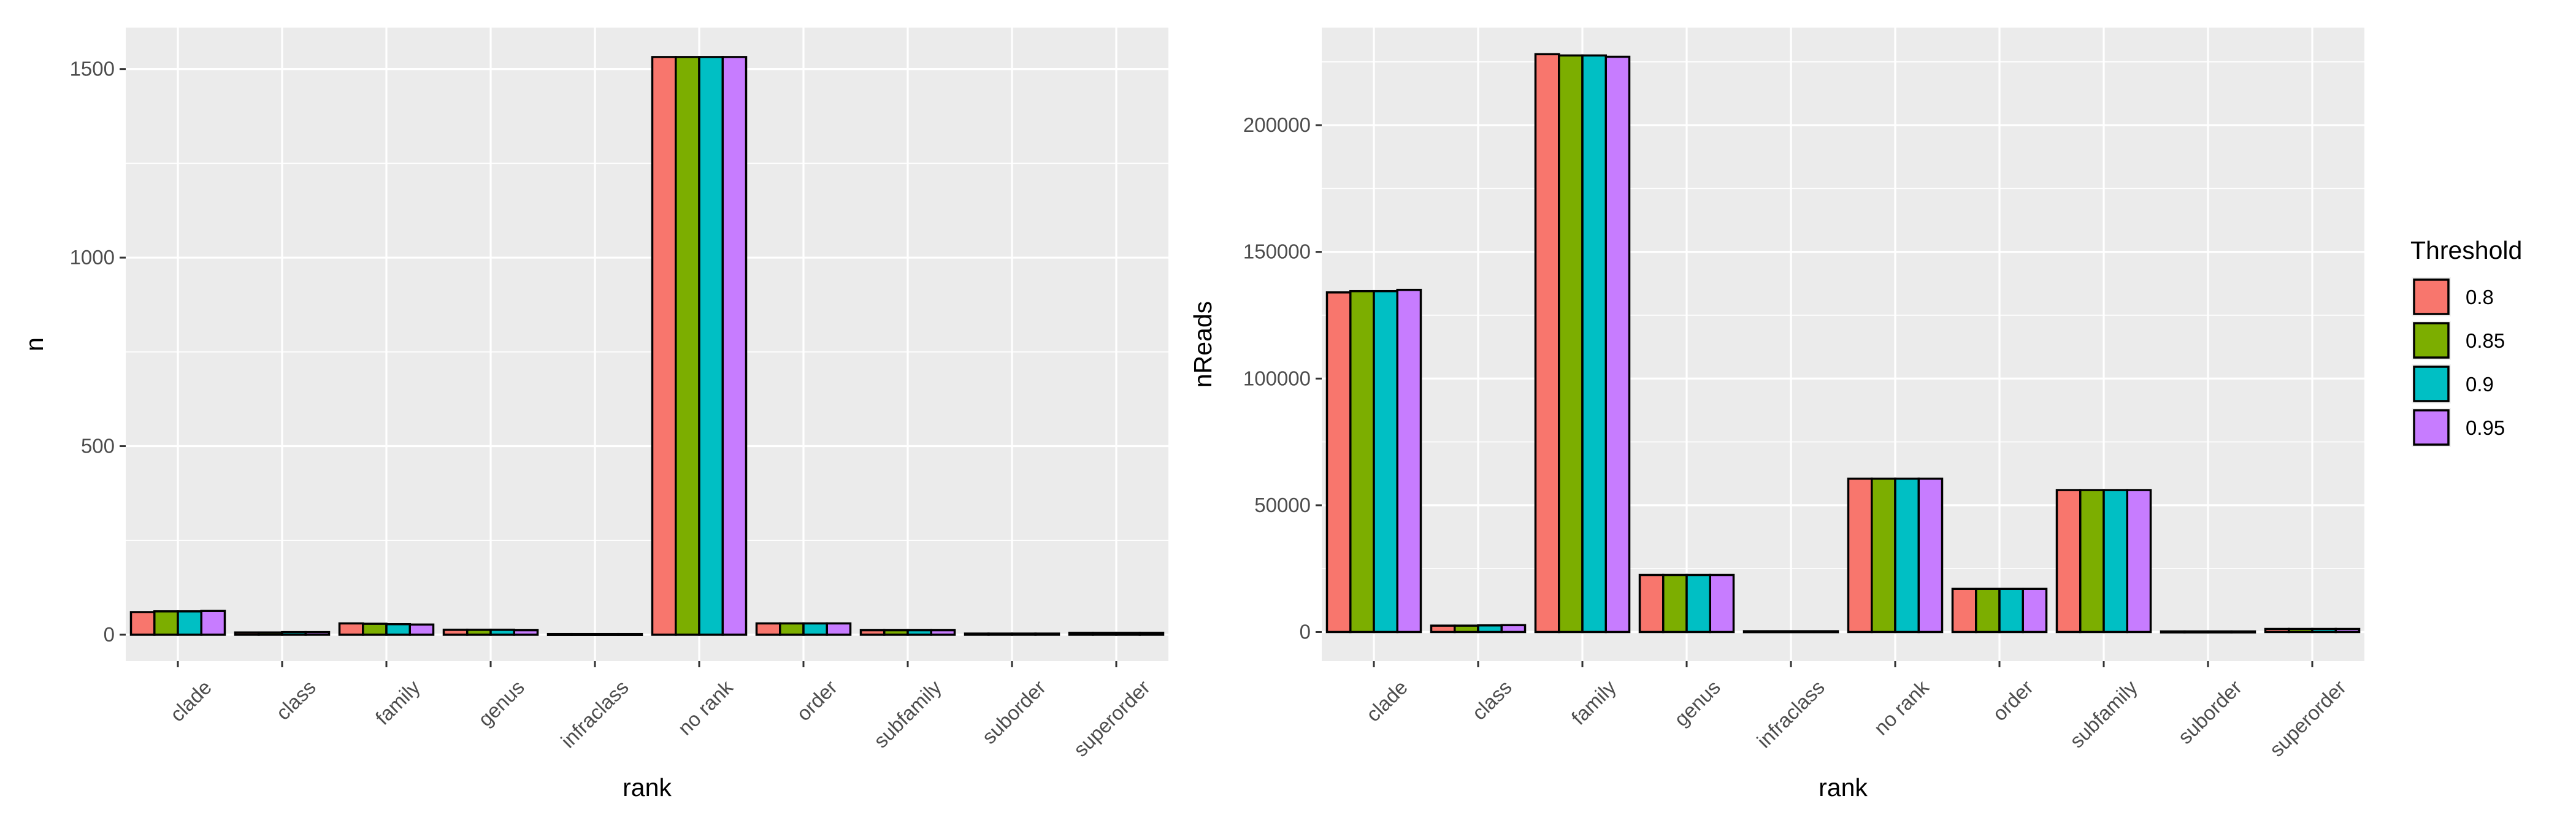 The height and width of the screenshot is (831, 2576). Describe the element at coordinates (2431, 384) in the screenshot. I see `legend-swatch-0.9` at that location.